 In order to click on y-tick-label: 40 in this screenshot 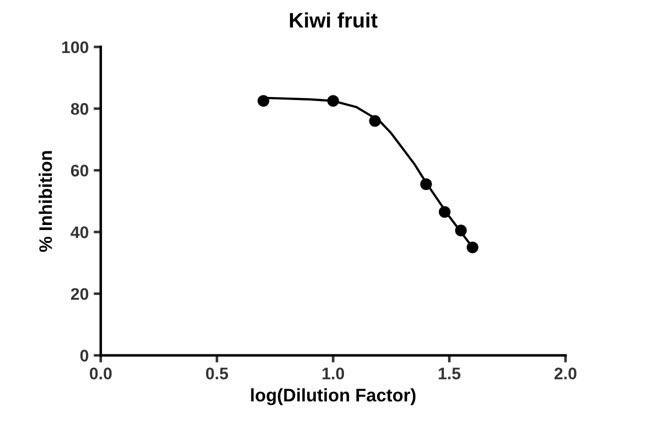, I will do `click(79, 232)`.